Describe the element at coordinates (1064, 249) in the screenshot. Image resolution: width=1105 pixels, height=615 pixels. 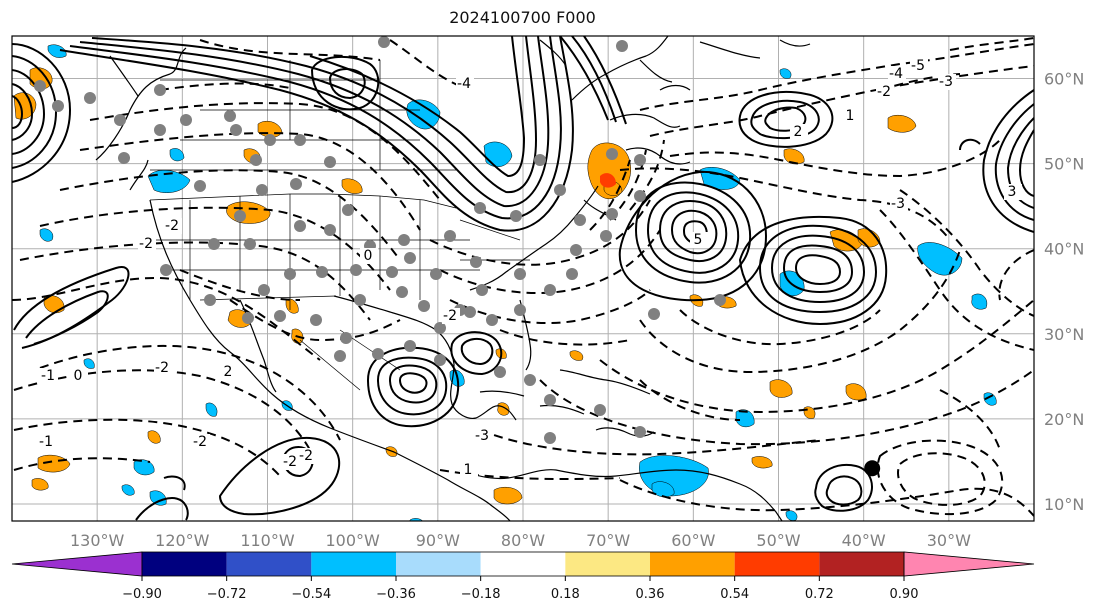
I see `latitude-tick-label: 40°N` at that location.